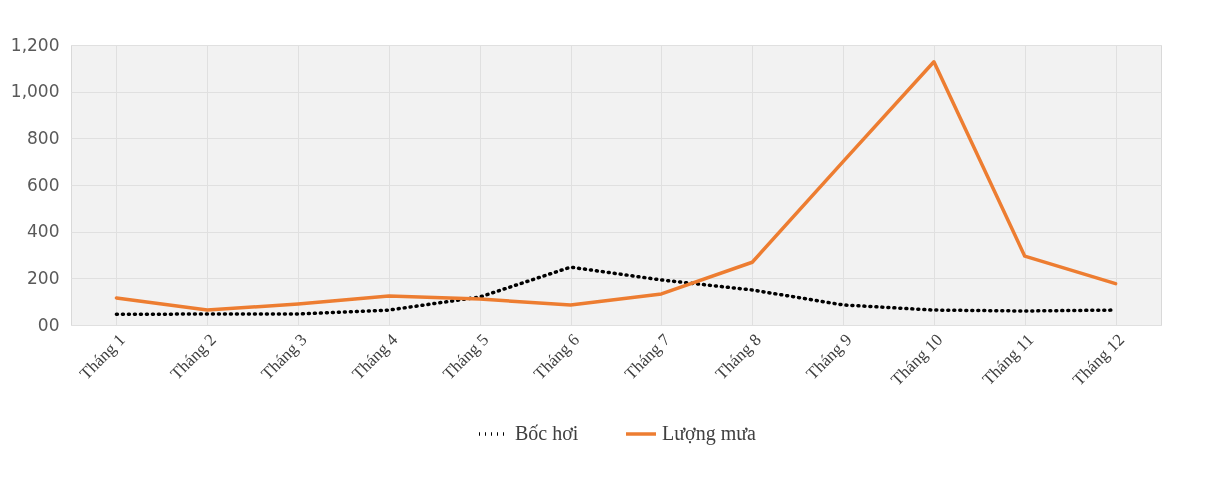 Image resolution: width=1215 pixels, height=501 pixels. Describe the element at coordinates (48, 324) in the screenshot. I see `y-tick-label: 00` at that location.